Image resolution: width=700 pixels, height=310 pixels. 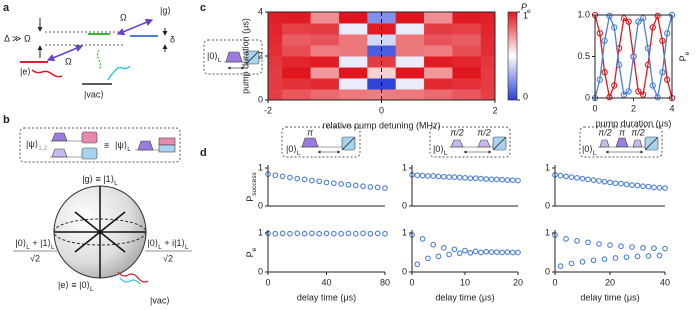 What do you see at coordinates (94, 94) in the screenshot?
I see `state-label: |vac⟩` at bounding box center [94, 94].